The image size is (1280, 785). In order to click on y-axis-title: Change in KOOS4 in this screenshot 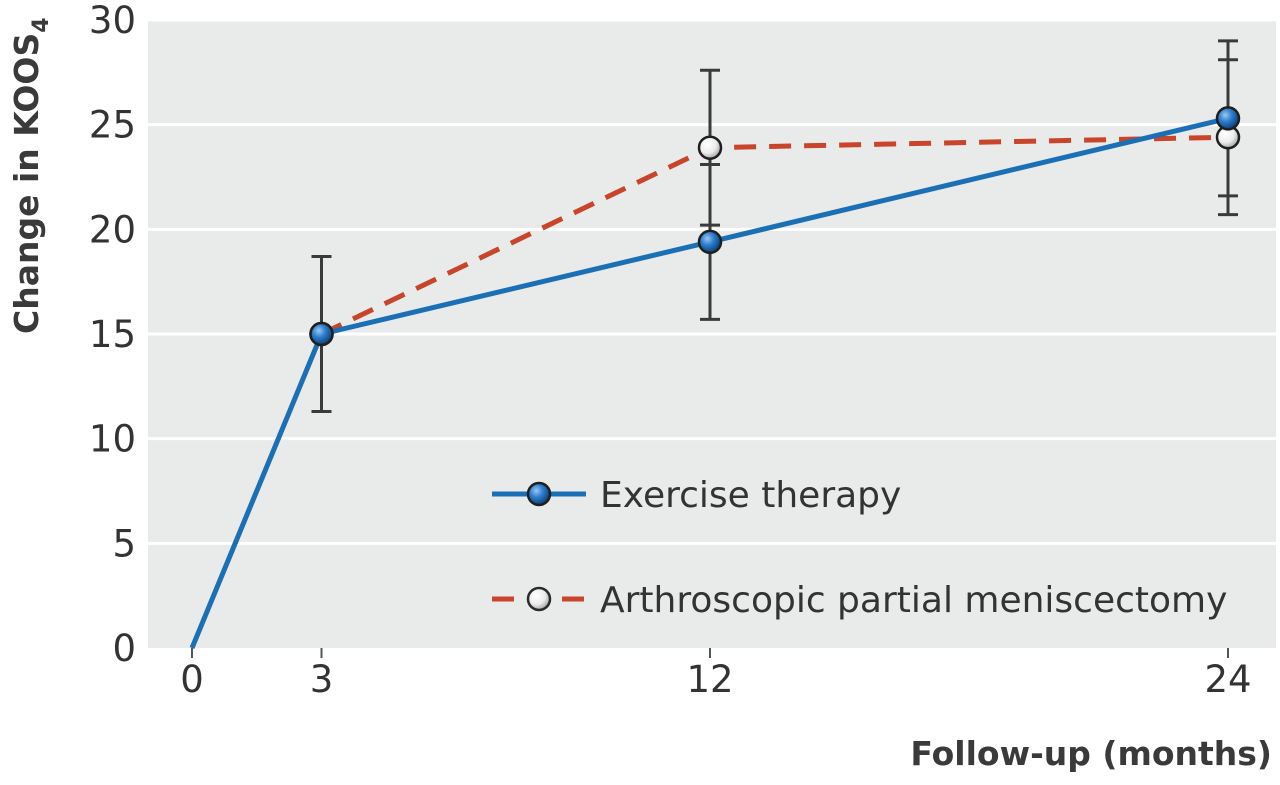, I will do `click(30, 175)`.